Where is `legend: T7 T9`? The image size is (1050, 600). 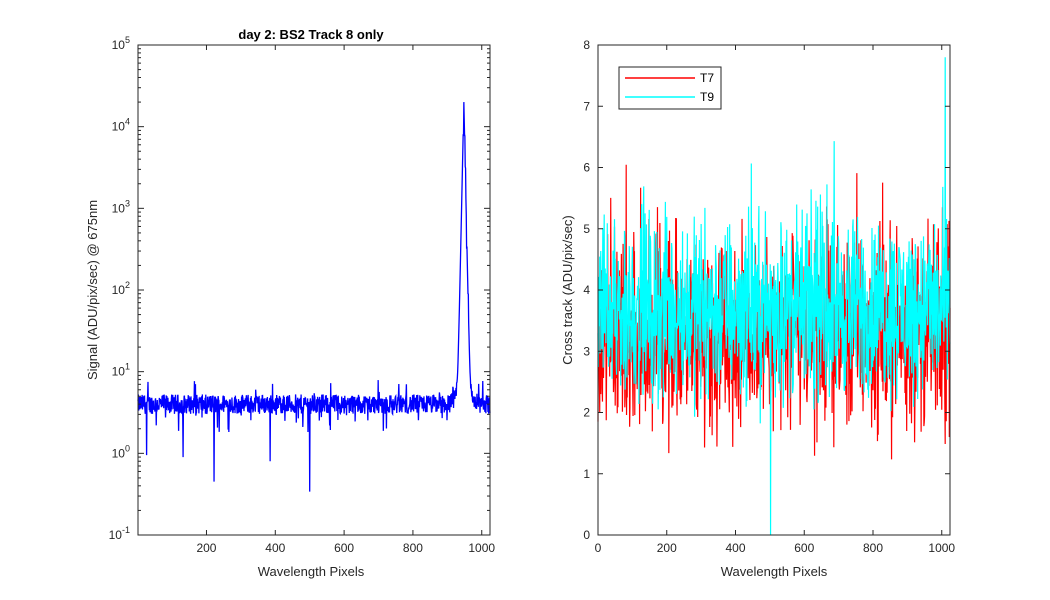
legend: T7 T9 is located at coordinates (670, 88).